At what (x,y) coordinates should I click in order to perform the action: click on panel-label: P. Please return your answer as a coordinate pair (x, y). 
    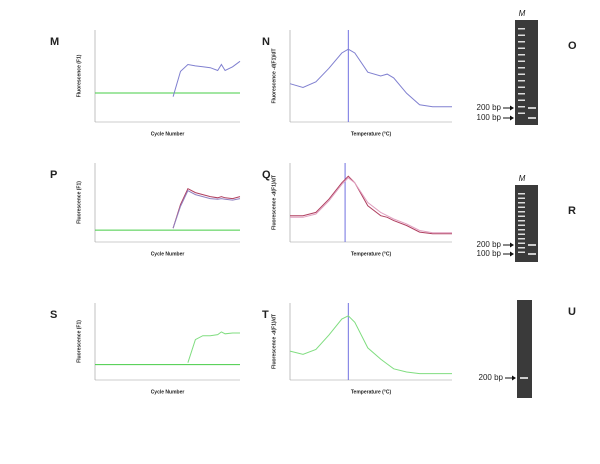
    Looking at the image, I should click on (53, 175).